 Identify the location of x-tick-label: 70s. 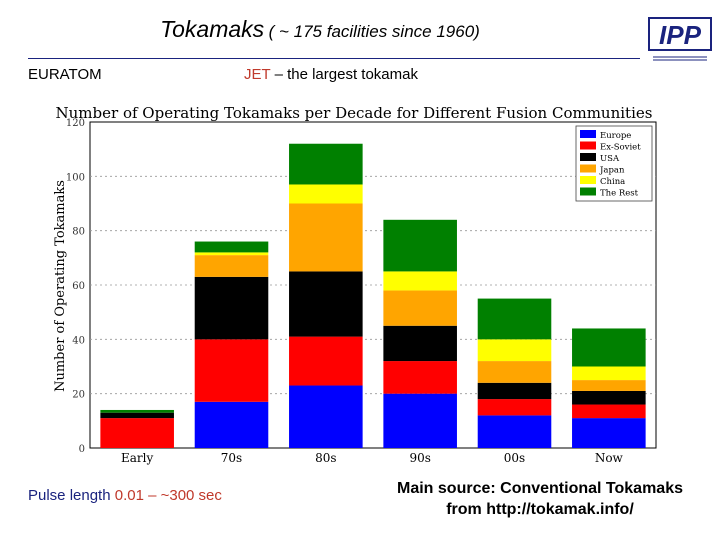
(231, 458).